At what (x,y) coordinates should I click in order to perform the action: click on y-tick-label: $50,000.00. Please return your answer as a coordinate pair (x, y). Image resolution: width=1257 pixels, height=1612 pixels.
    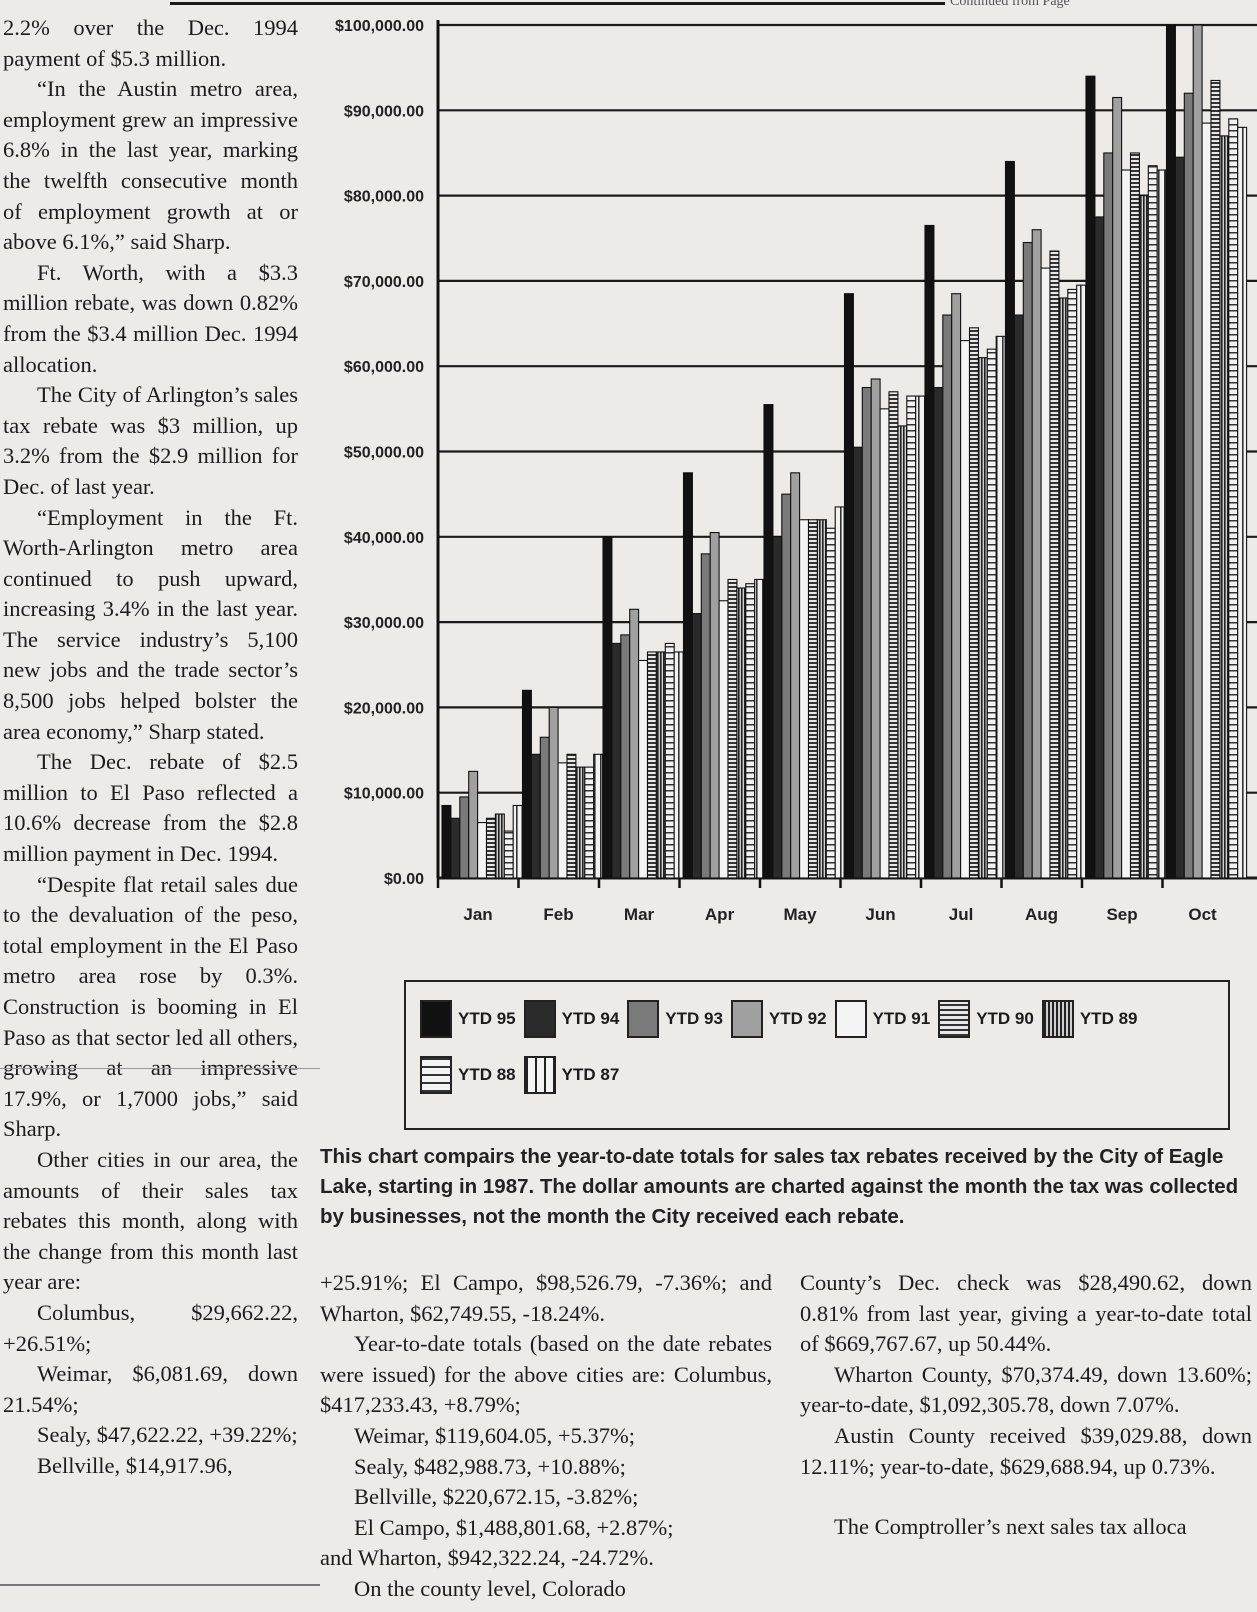
    Looking at the image, I should click on (384, 453).